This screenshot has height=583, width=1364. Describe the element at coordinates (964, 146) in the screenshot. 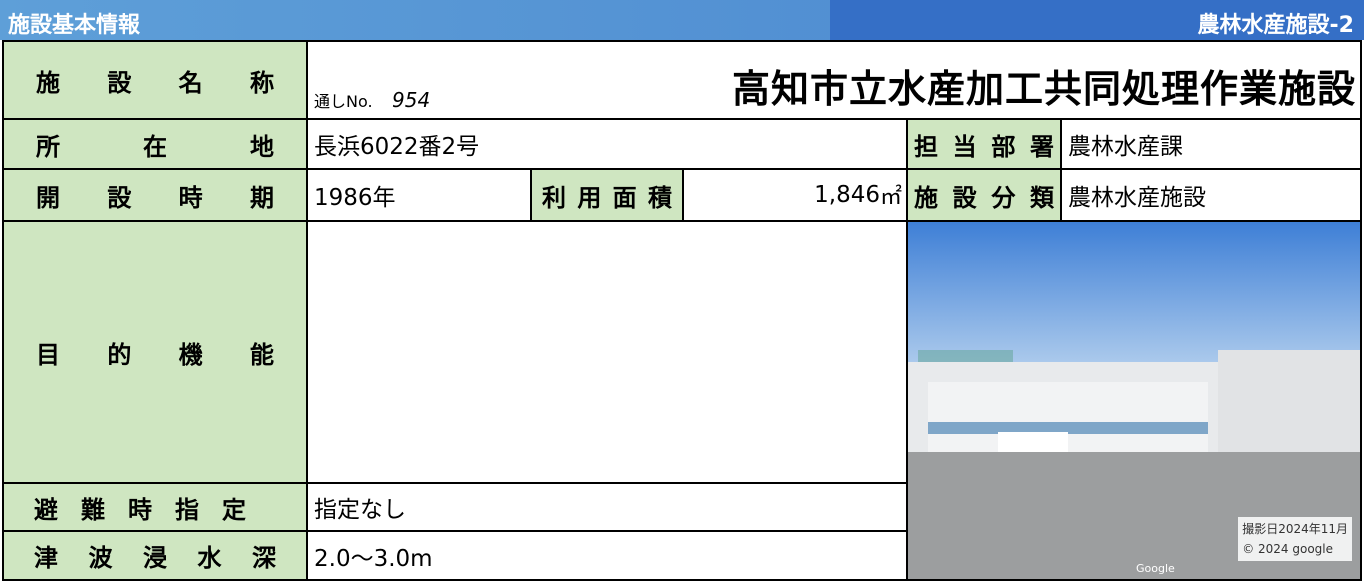

I see `label-char: 当` at that location.